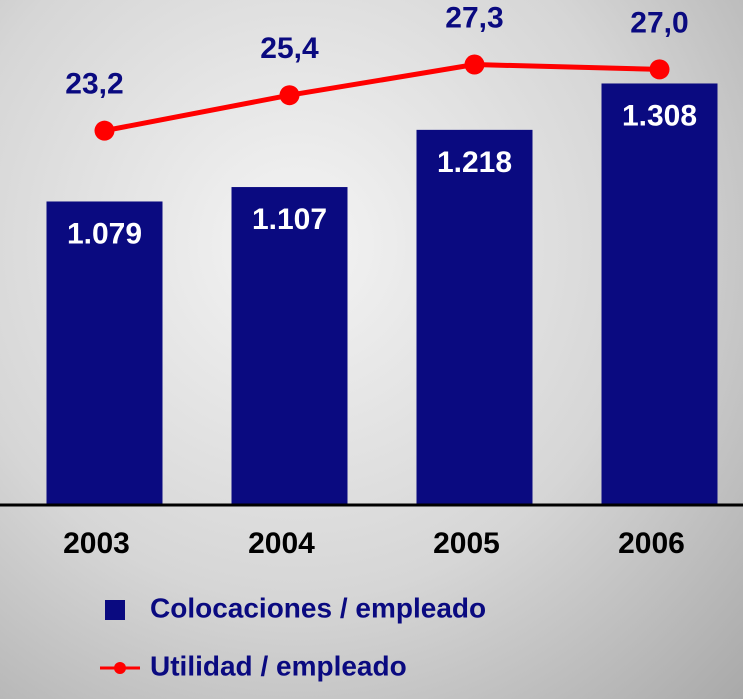 This screenshot has width=743, height=699. What do you see at coordinates (289, 219) in the screenshot?
I see `bar-value-label: 1.107` at bounding box center [289, 219].